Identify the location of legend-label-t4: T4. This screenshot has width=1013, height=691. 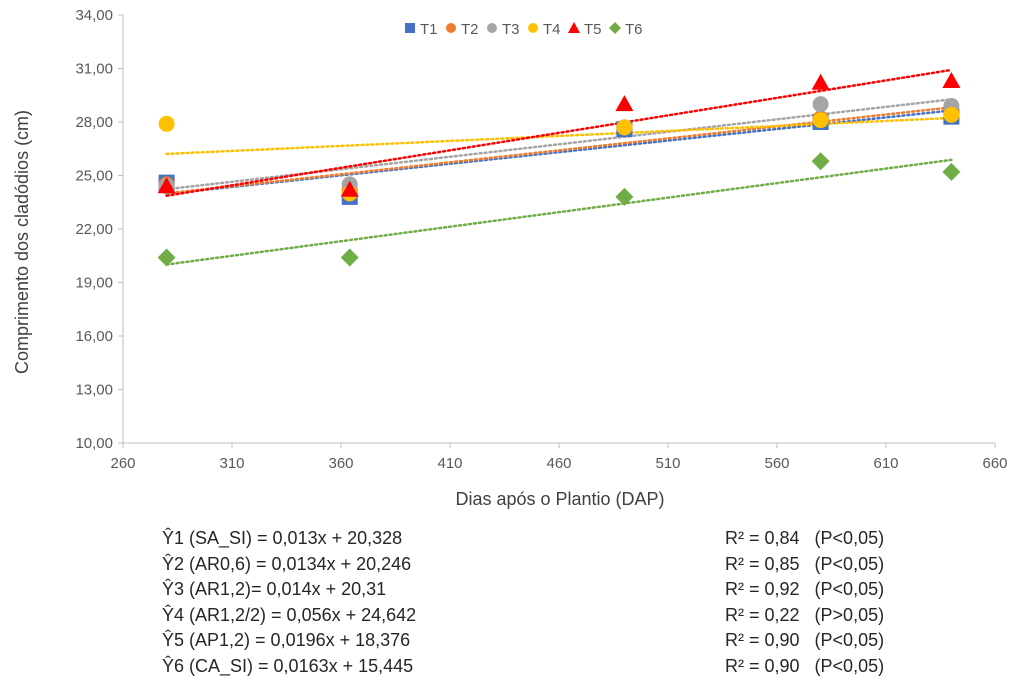
(552, 29).